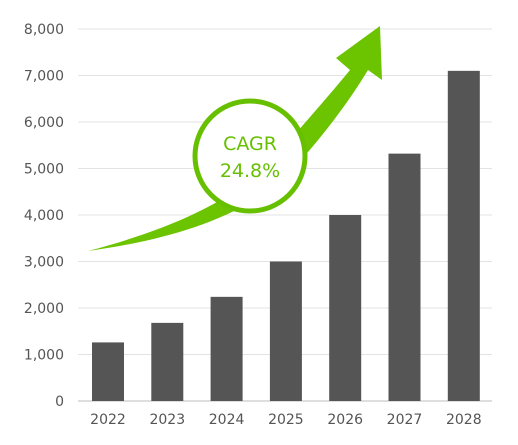  I want to click on y-tick-label: 4,000, so click(44, 216).